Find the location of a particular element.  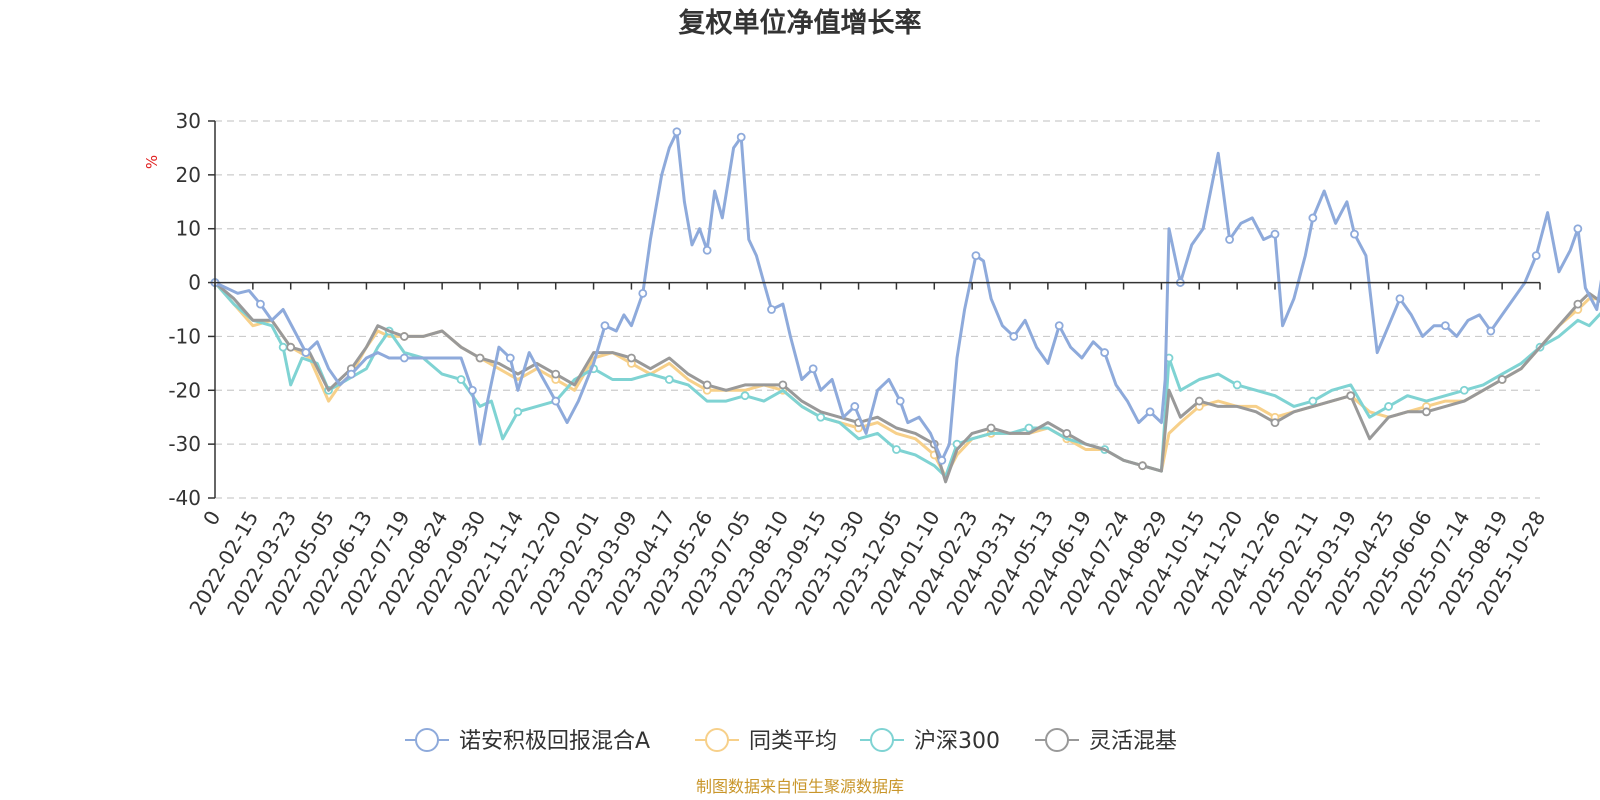

legend: 诺安积极回报混合A 同类平均 沪深300 灵活混基 is located at coordinates (791, 741).